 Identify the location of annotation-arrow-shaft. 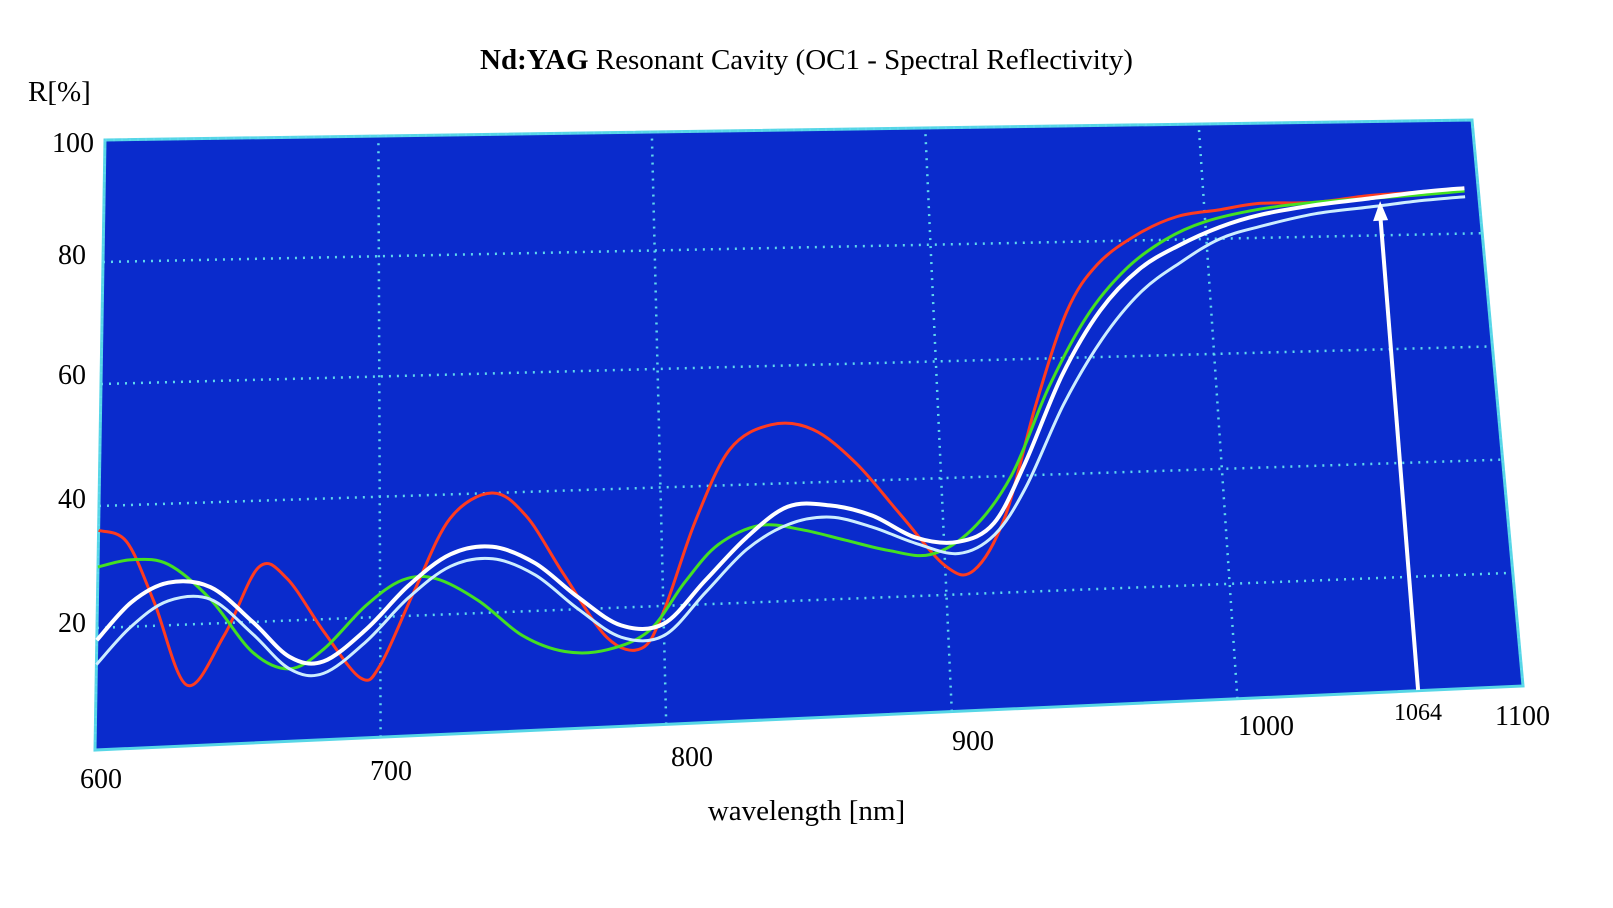
(1399, 451).